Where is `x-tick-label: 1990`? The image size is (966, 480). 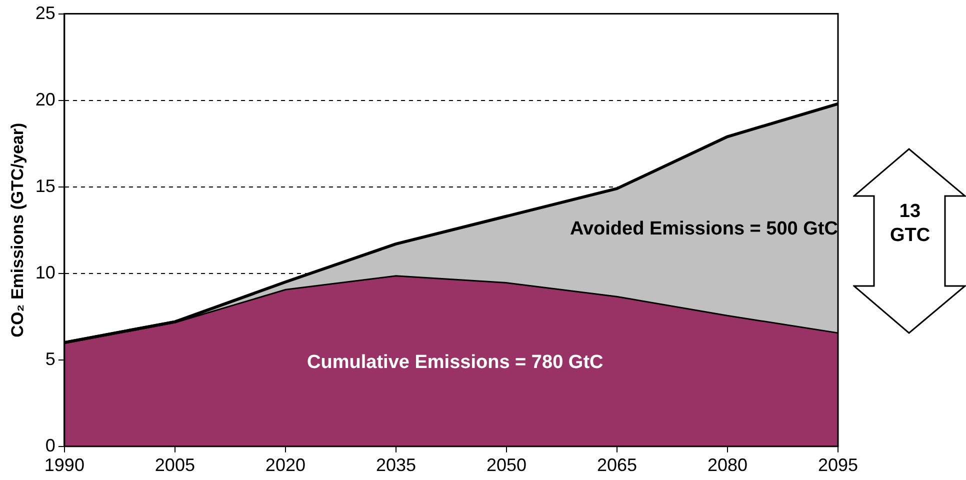 x-tick-label: 1990 is located at coordinates (64, 465).